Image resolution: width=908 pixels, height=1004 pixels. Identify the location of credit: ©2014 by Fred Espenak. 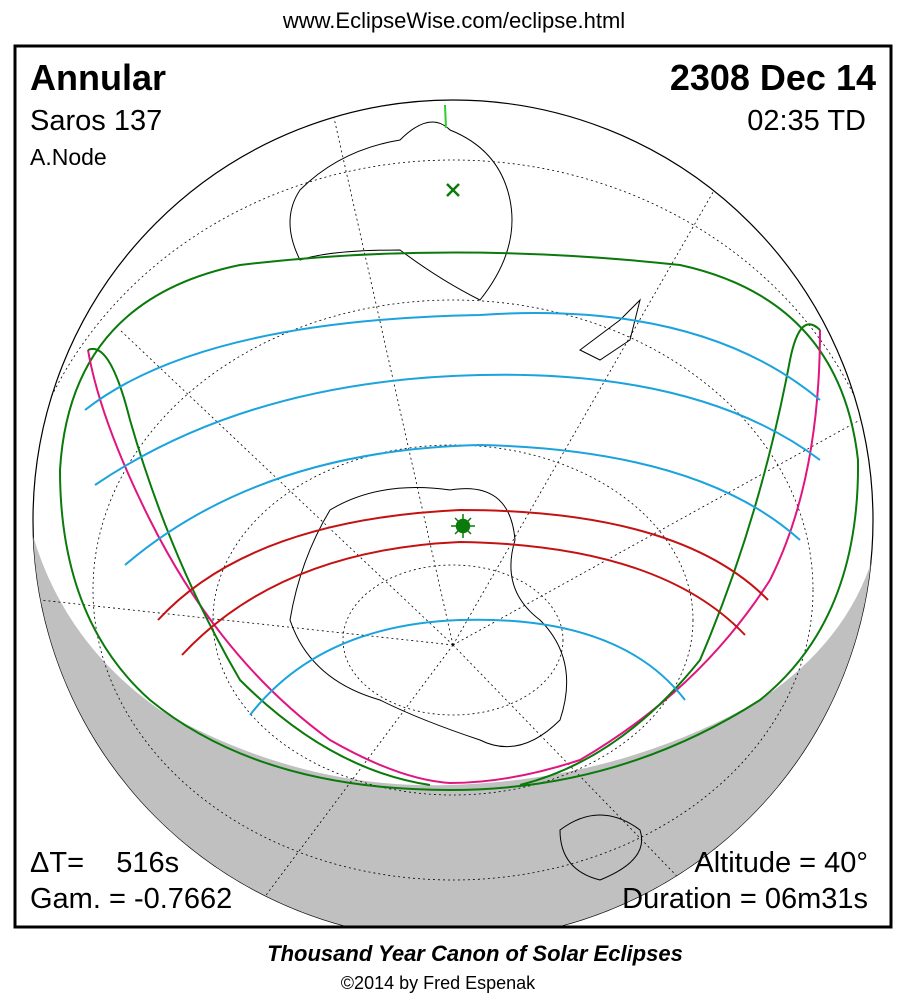
(438, 983).